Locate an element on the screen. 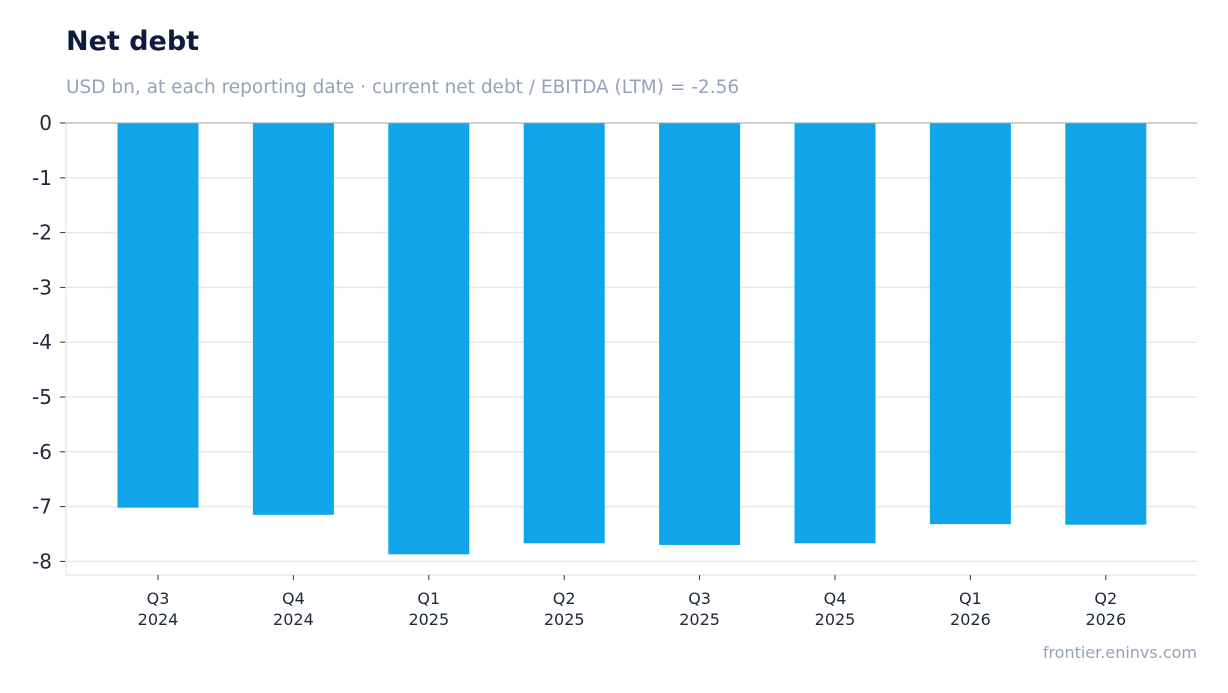 This screenshot has width=1228, height=693. y-tick-label: -6 is located at coordinates (42, 452).